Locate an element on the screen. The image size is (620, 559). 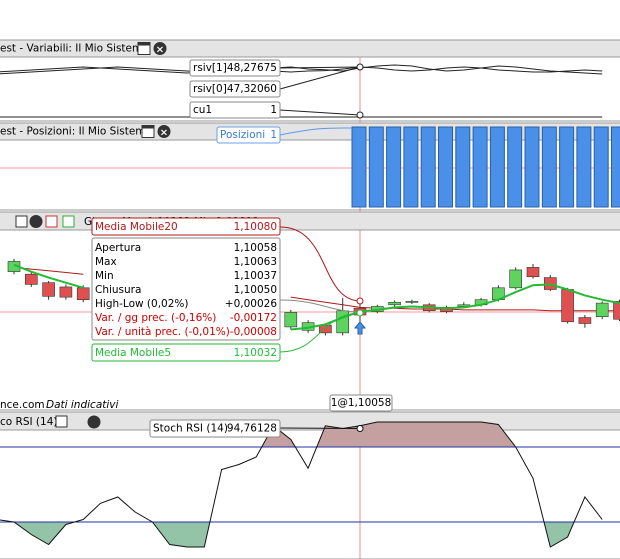
tooltip-label: Apertura is located at coordinates (118, 248).